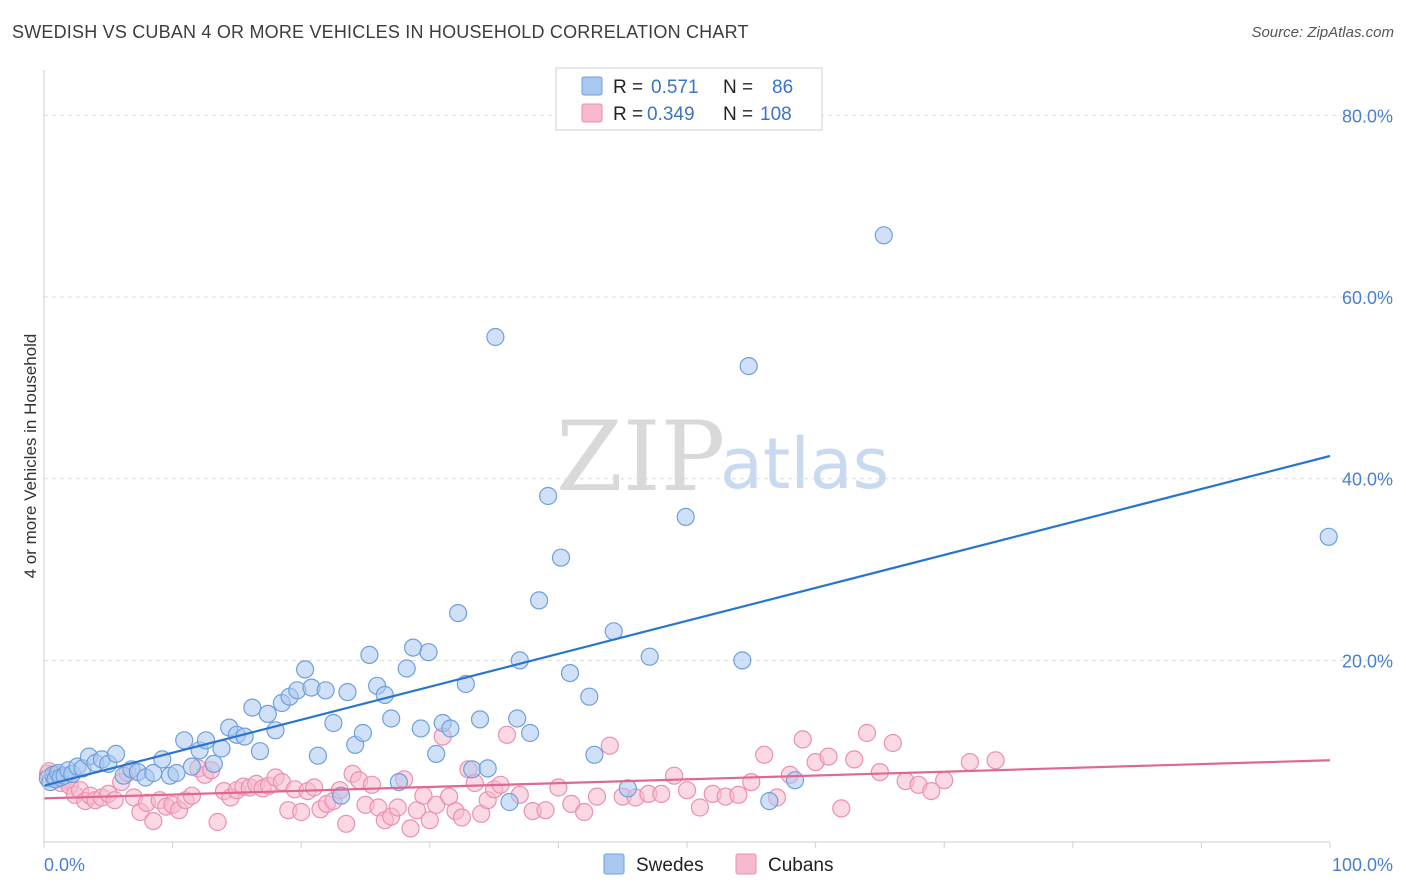  Describe the element at coordinates (746, 864) in the screenshot. I see `bottom-legend-swatch-cubans` at that location.